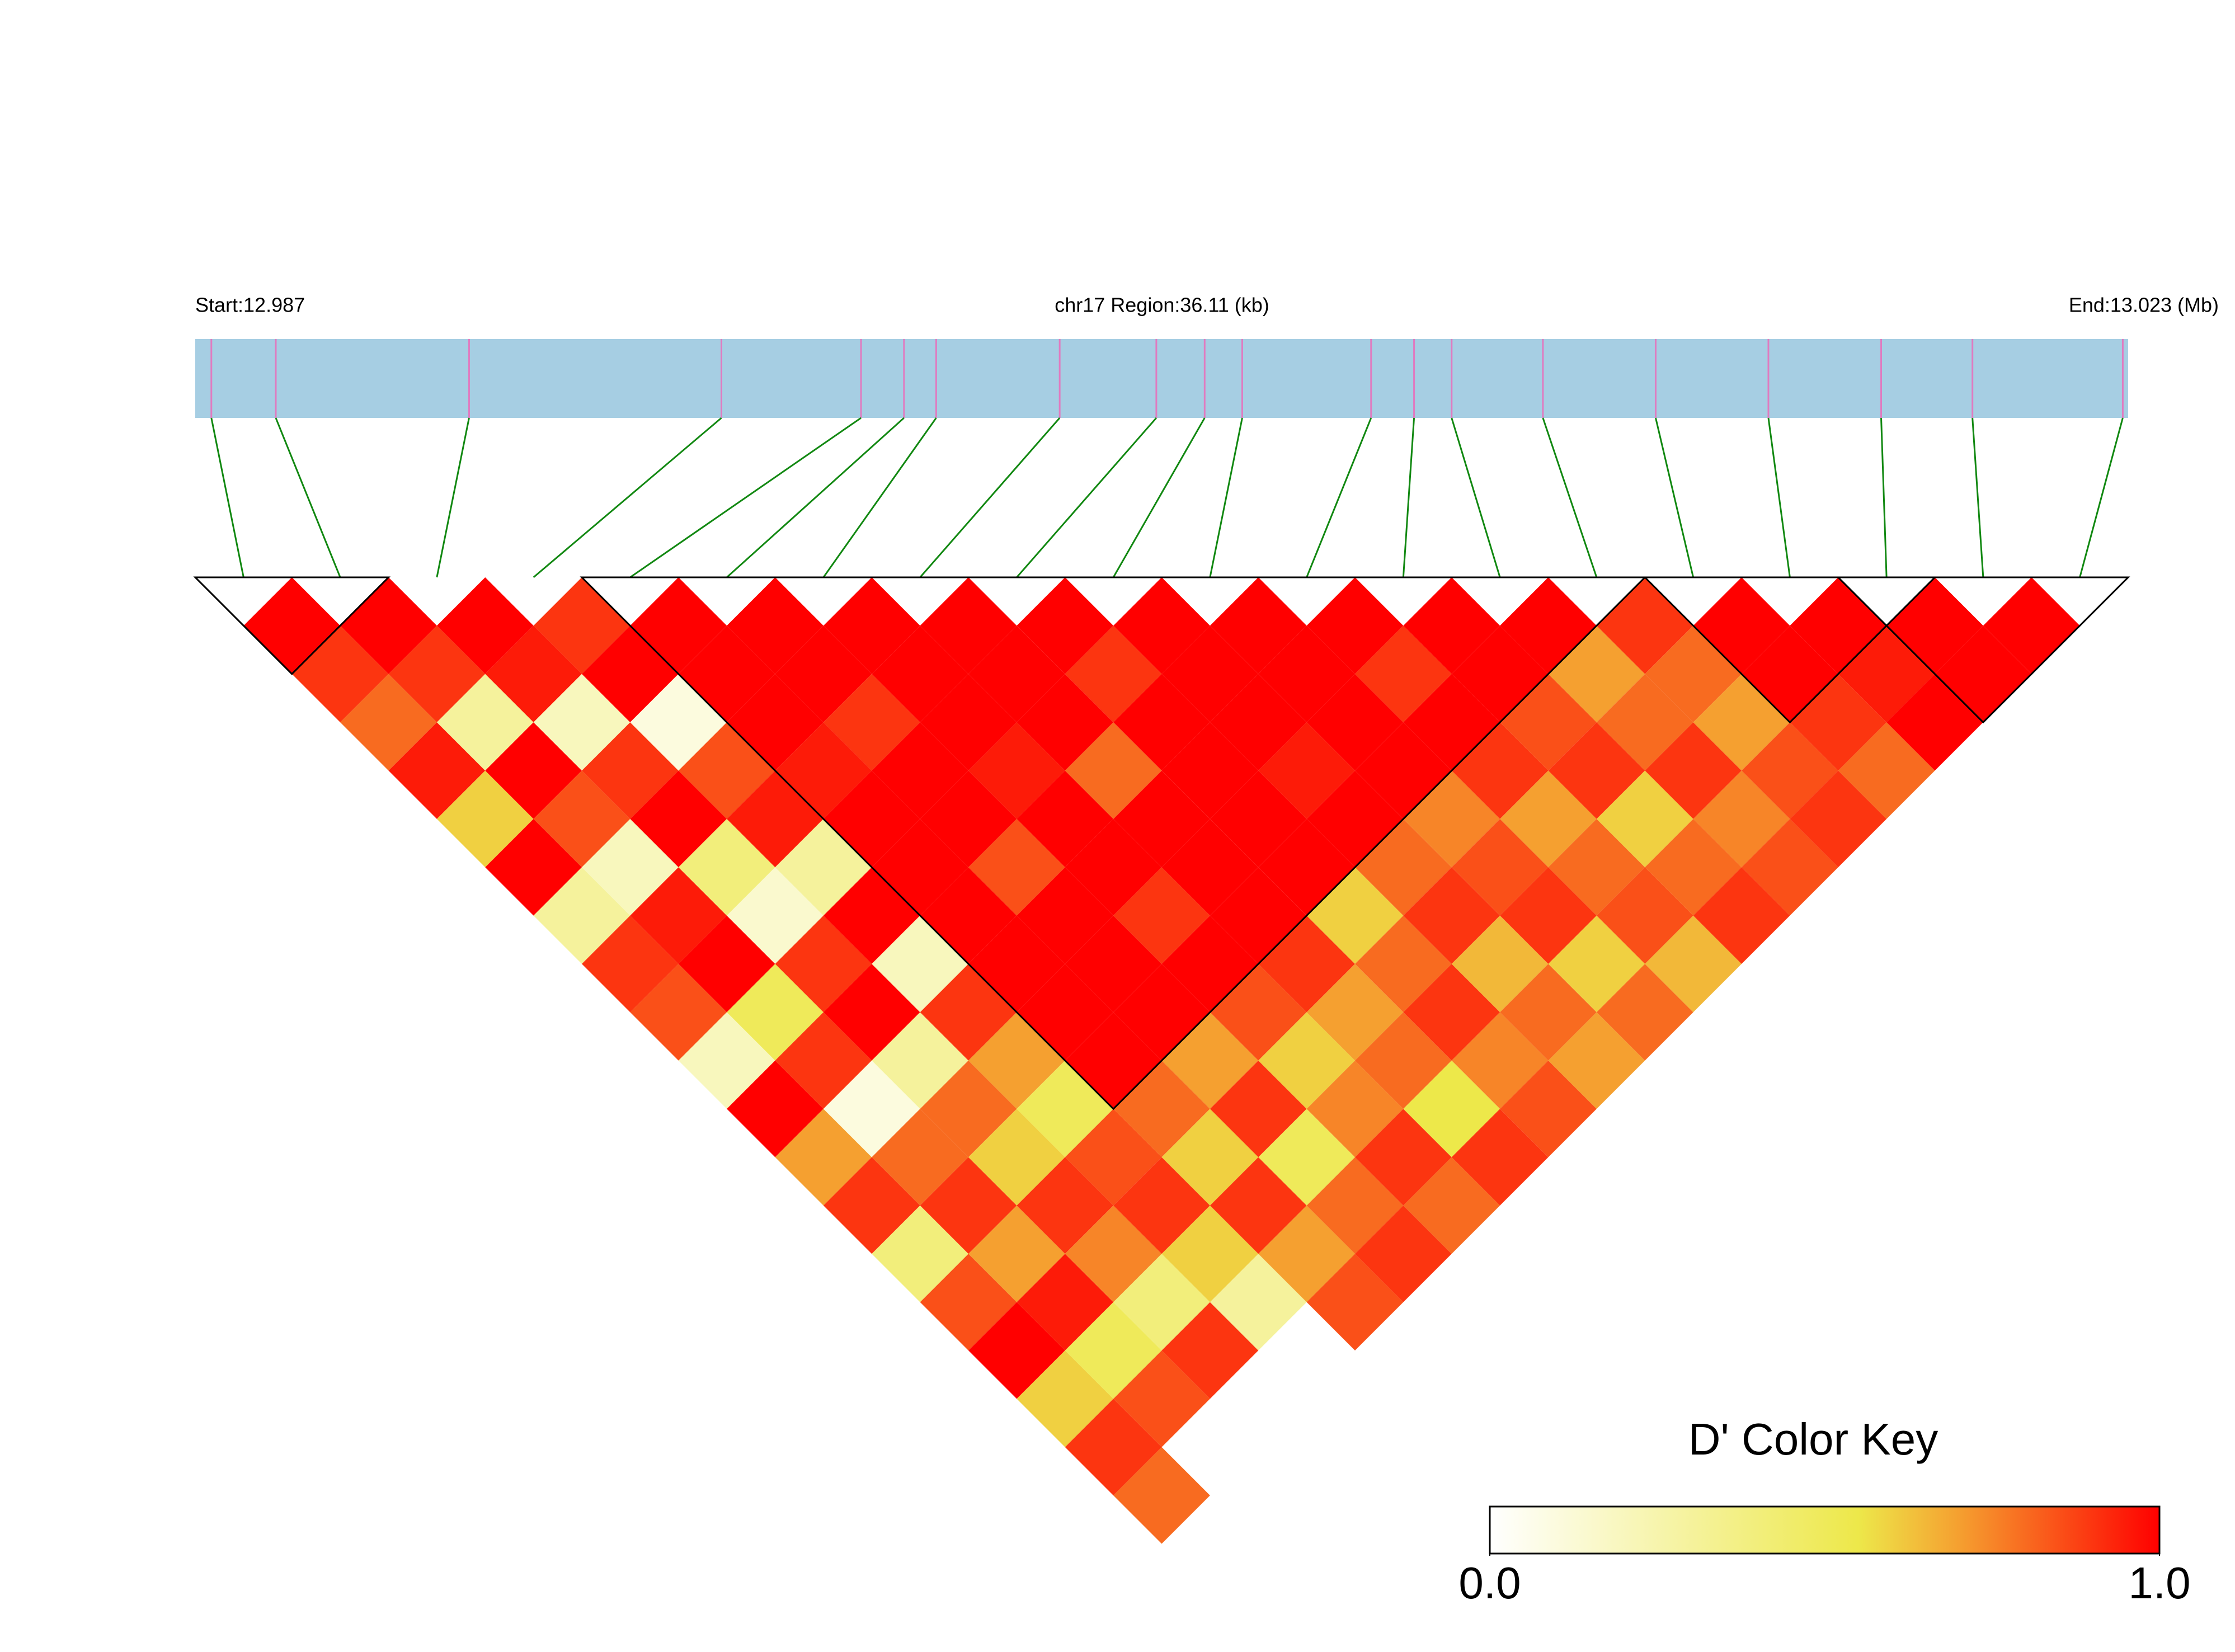  Describe the element at coordinates (1161, 379) in the screenshot. I see `gene-track` at that location.